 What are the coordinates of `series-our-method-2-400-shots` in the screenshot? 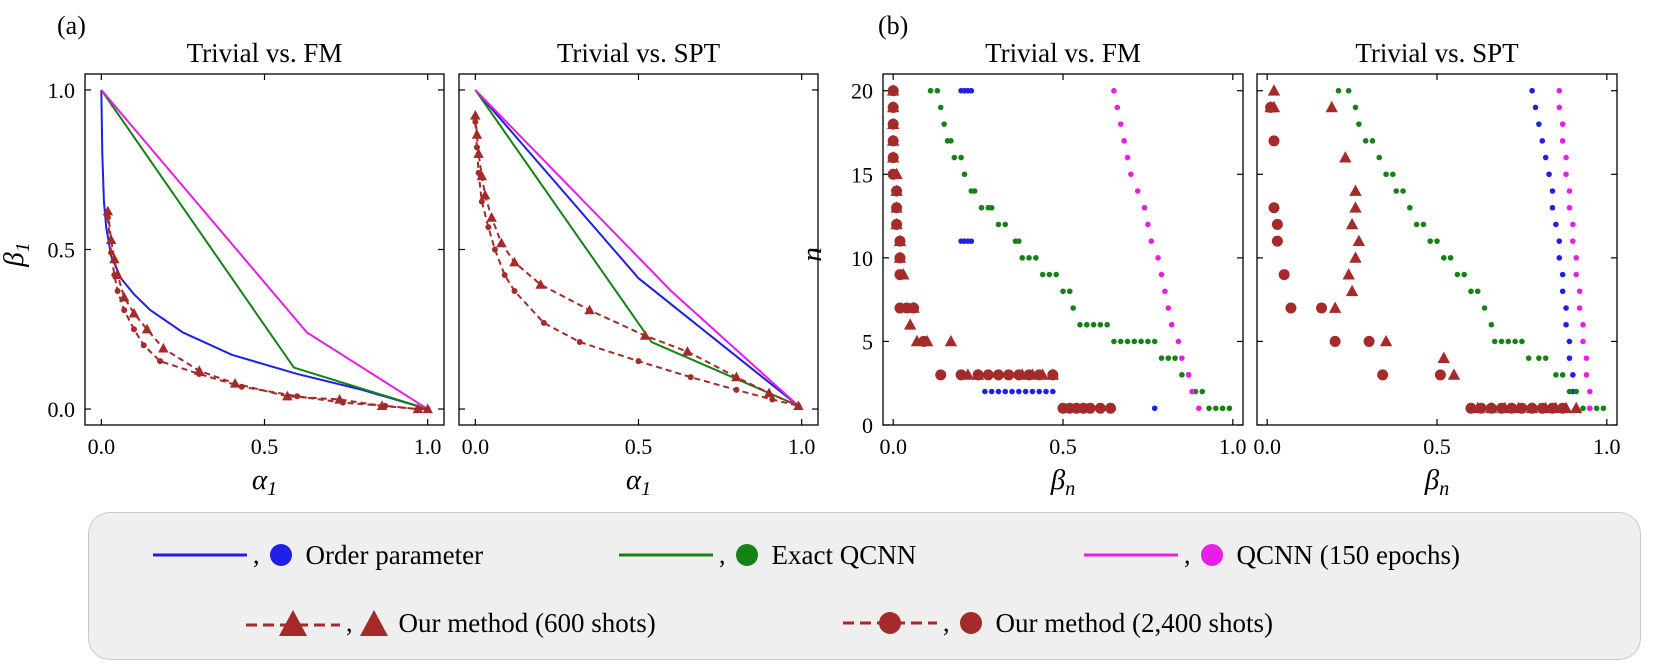 It's located at (1417, 257).